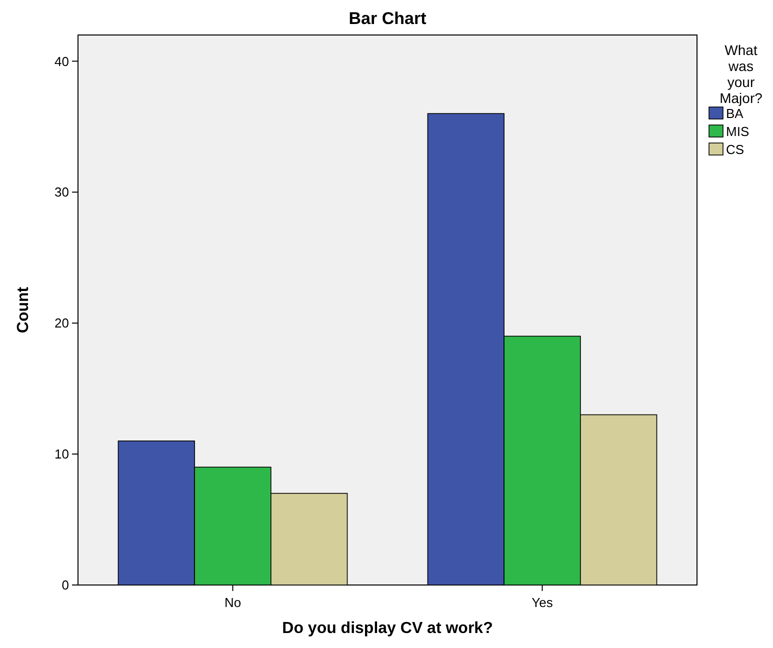 The width and height of the screenshot is (773, 648). What do you see at coordinates (387, 18) in the screenshot?
I see `chart-title: Bar Chart` at bounding box center [387, 18].